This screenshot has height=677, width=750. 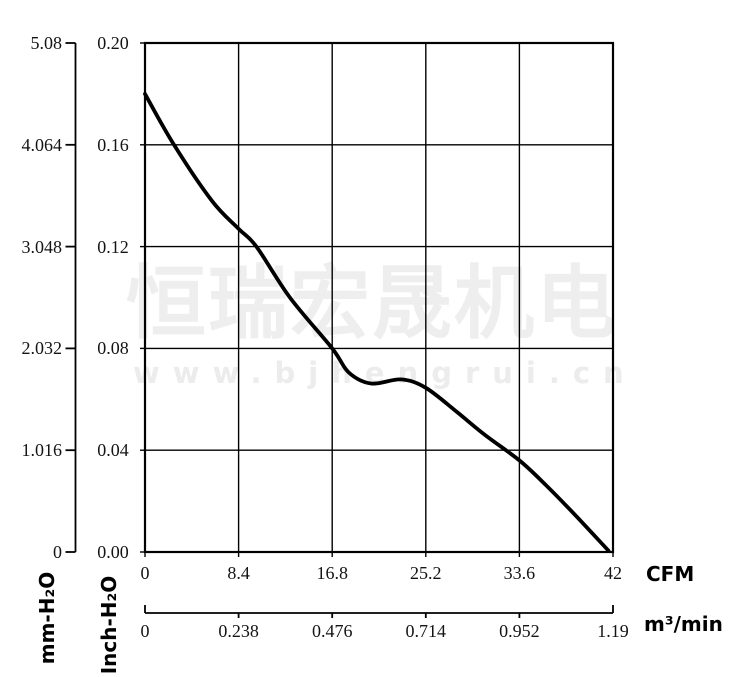 I want to click on cfm-tick-label: 0, so click(x=145, y=573).